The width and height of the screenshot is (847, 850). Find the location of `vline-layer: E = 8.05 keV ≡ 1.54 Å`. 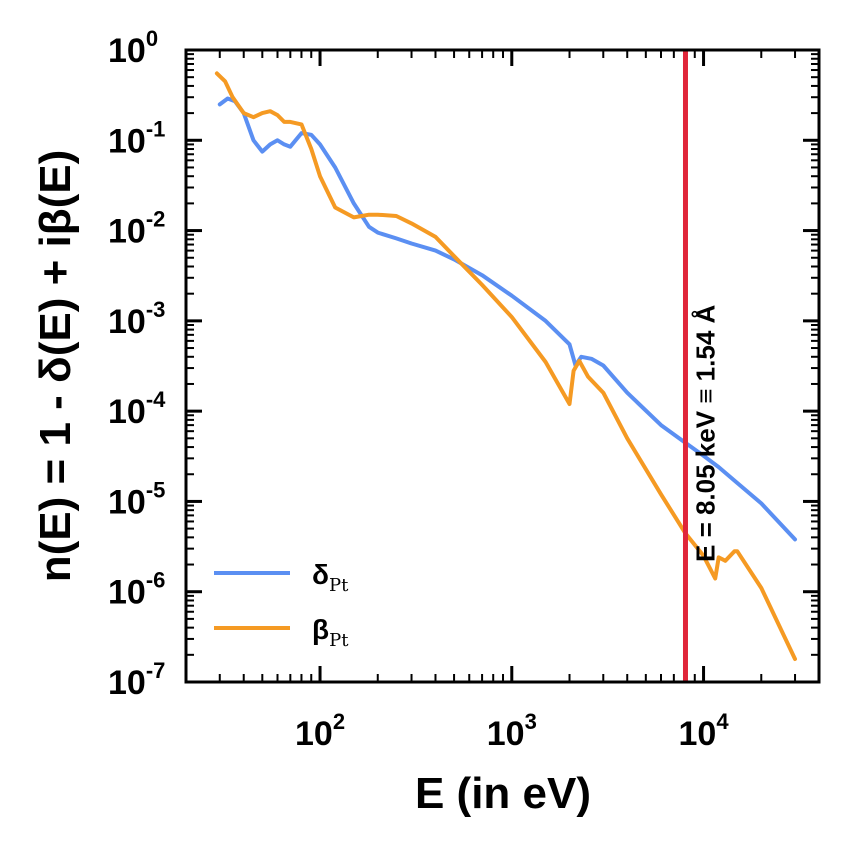

vline-layer: E = 8.05 keV ≡ 1.54 Å is located at coordinates (701, 366).